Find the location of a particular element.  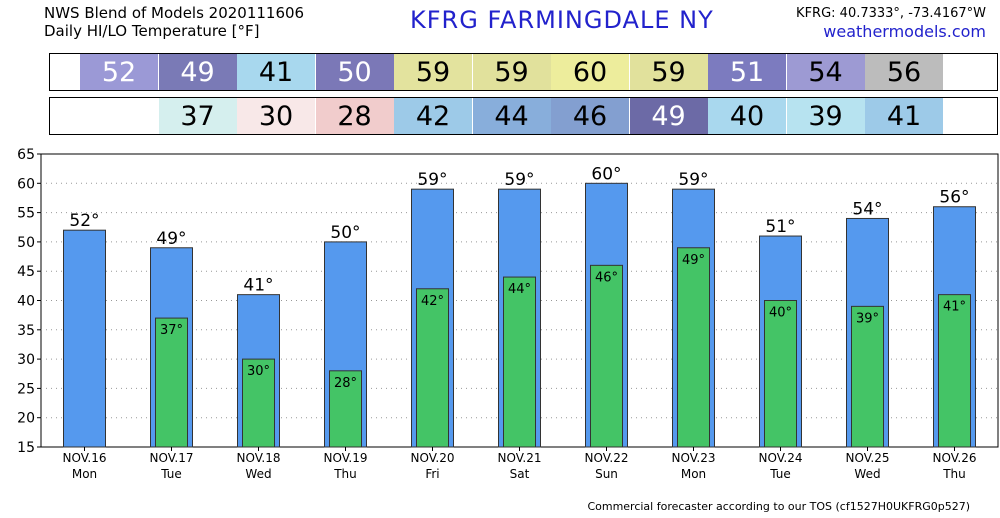

x-tick-label: NOV.26 is located at coordinates (955, 458).